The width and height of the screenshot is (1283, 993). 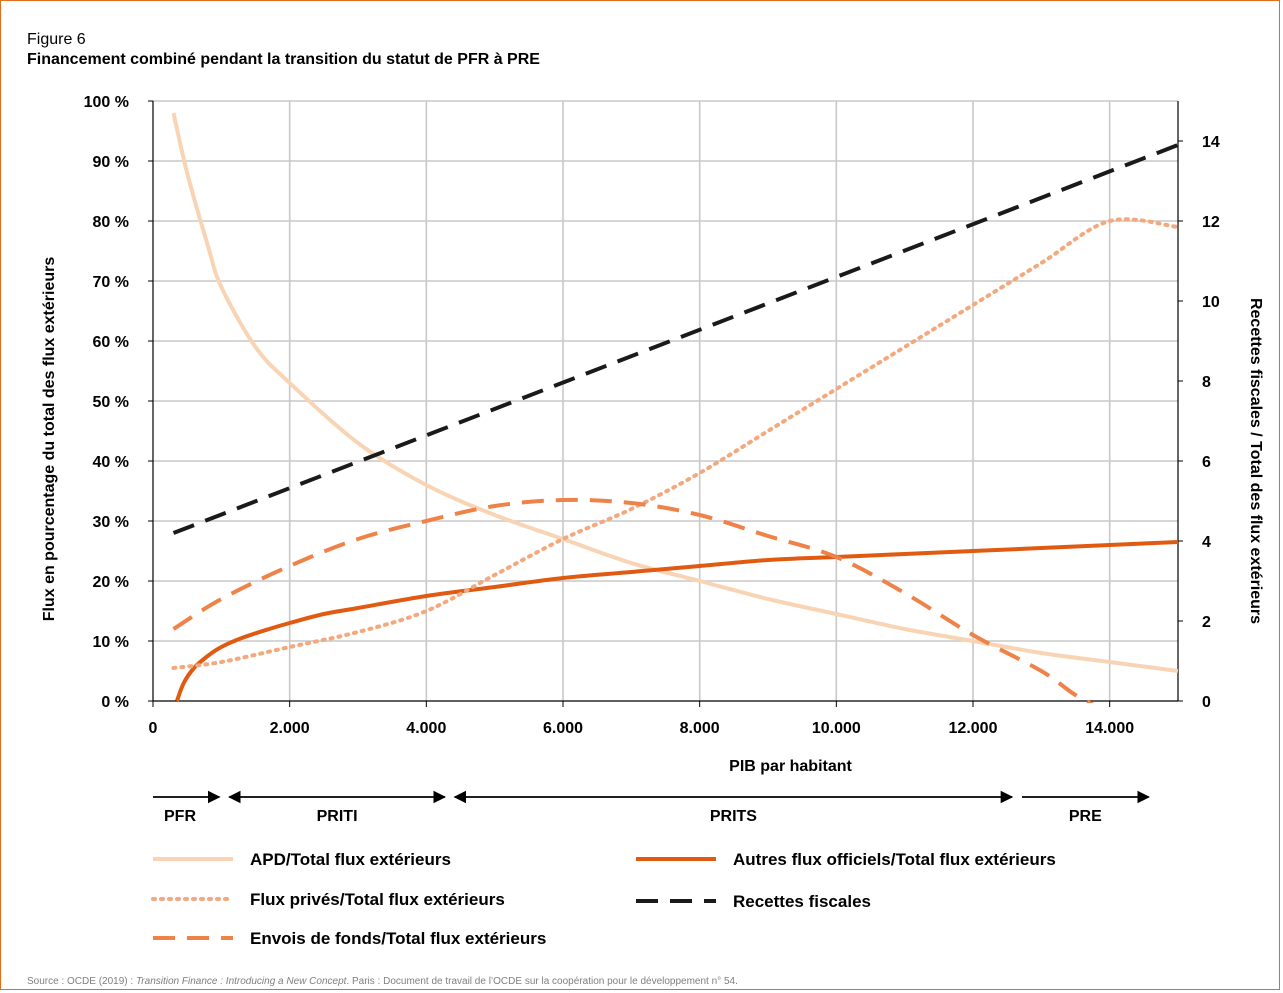 I want to click on y2-tick-label: 4, so click(x=1206, y=542).